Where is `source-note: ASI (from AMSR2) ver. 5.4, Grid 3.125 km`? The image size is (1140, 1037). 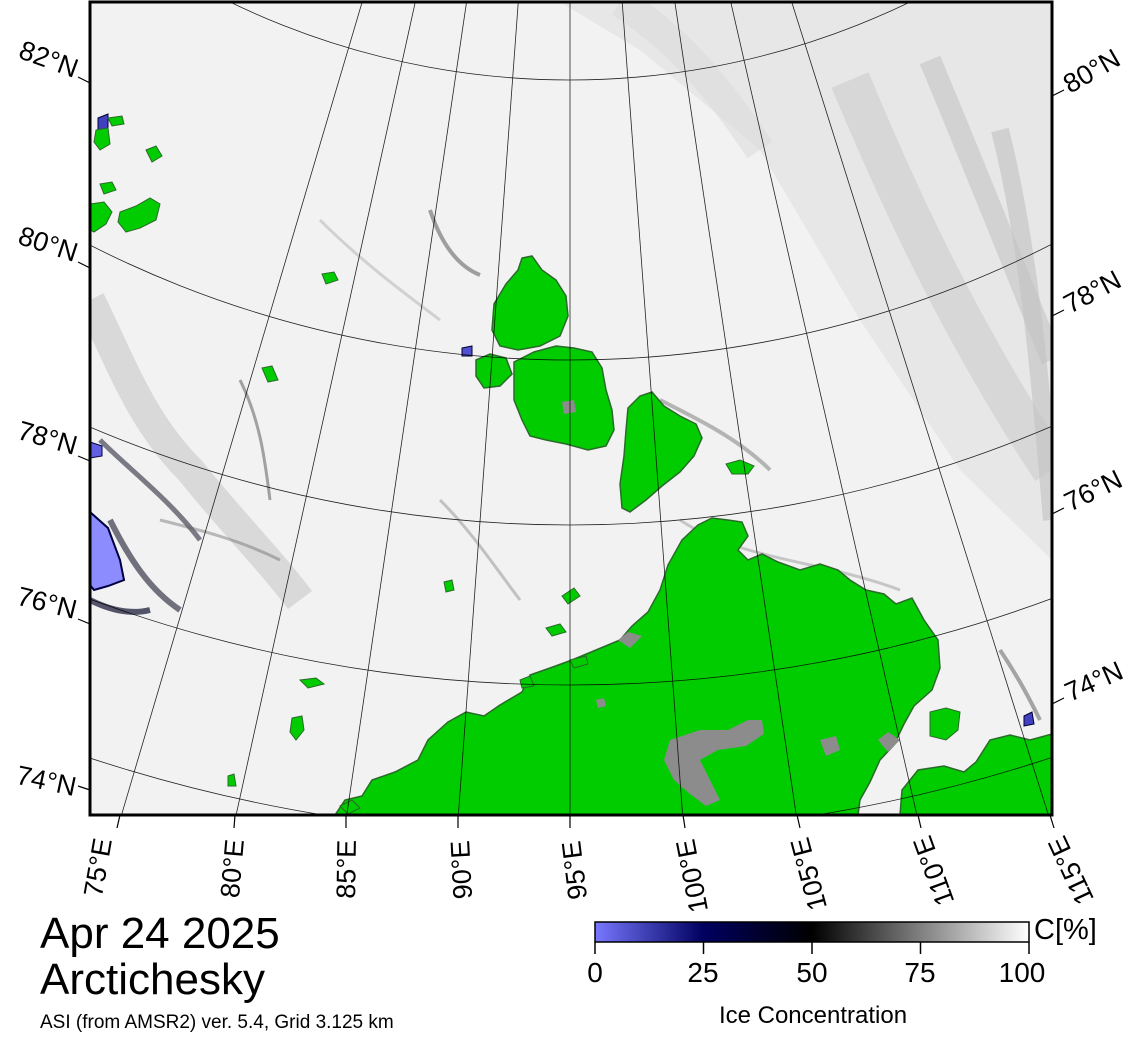 source-note: ASI (from AMSR2) ver. 5.4, Grid 3.125 km is located at coordinates (217, 1022).